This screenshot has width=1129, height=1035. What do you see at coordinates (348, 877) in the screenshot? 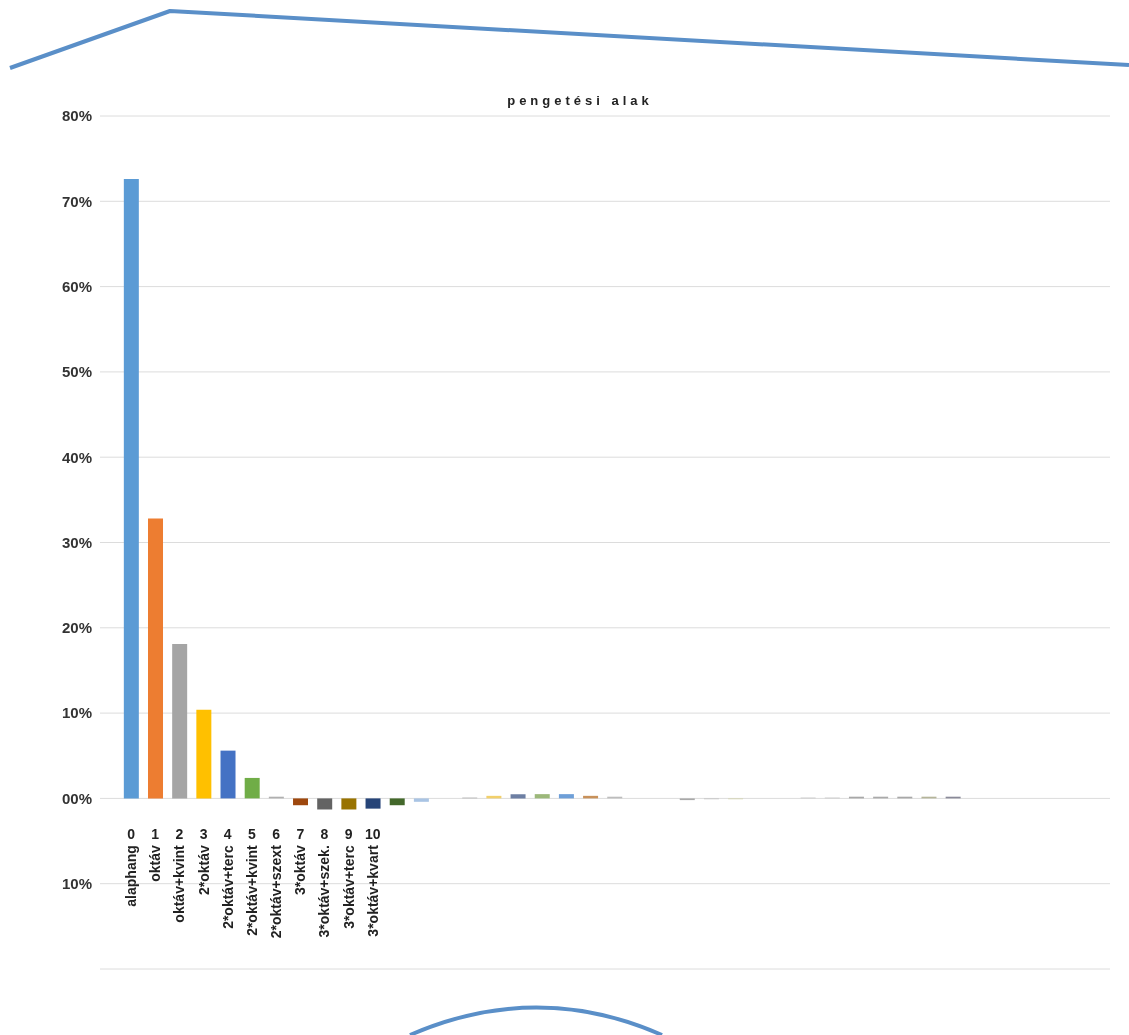
I see `x-tick-label: 9 3*oktáv+terc` at bounding box center [348, 877].